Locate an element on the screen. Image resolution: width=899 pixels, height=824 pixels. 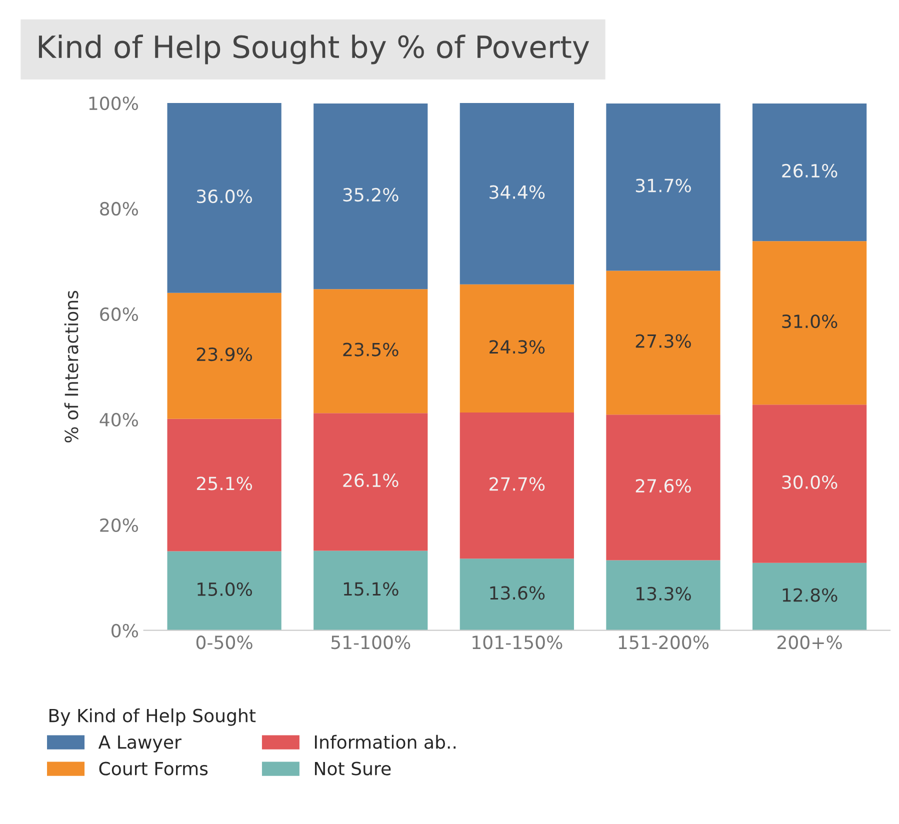
legend-label: A Lawyer is located at coordinates (140, 743).